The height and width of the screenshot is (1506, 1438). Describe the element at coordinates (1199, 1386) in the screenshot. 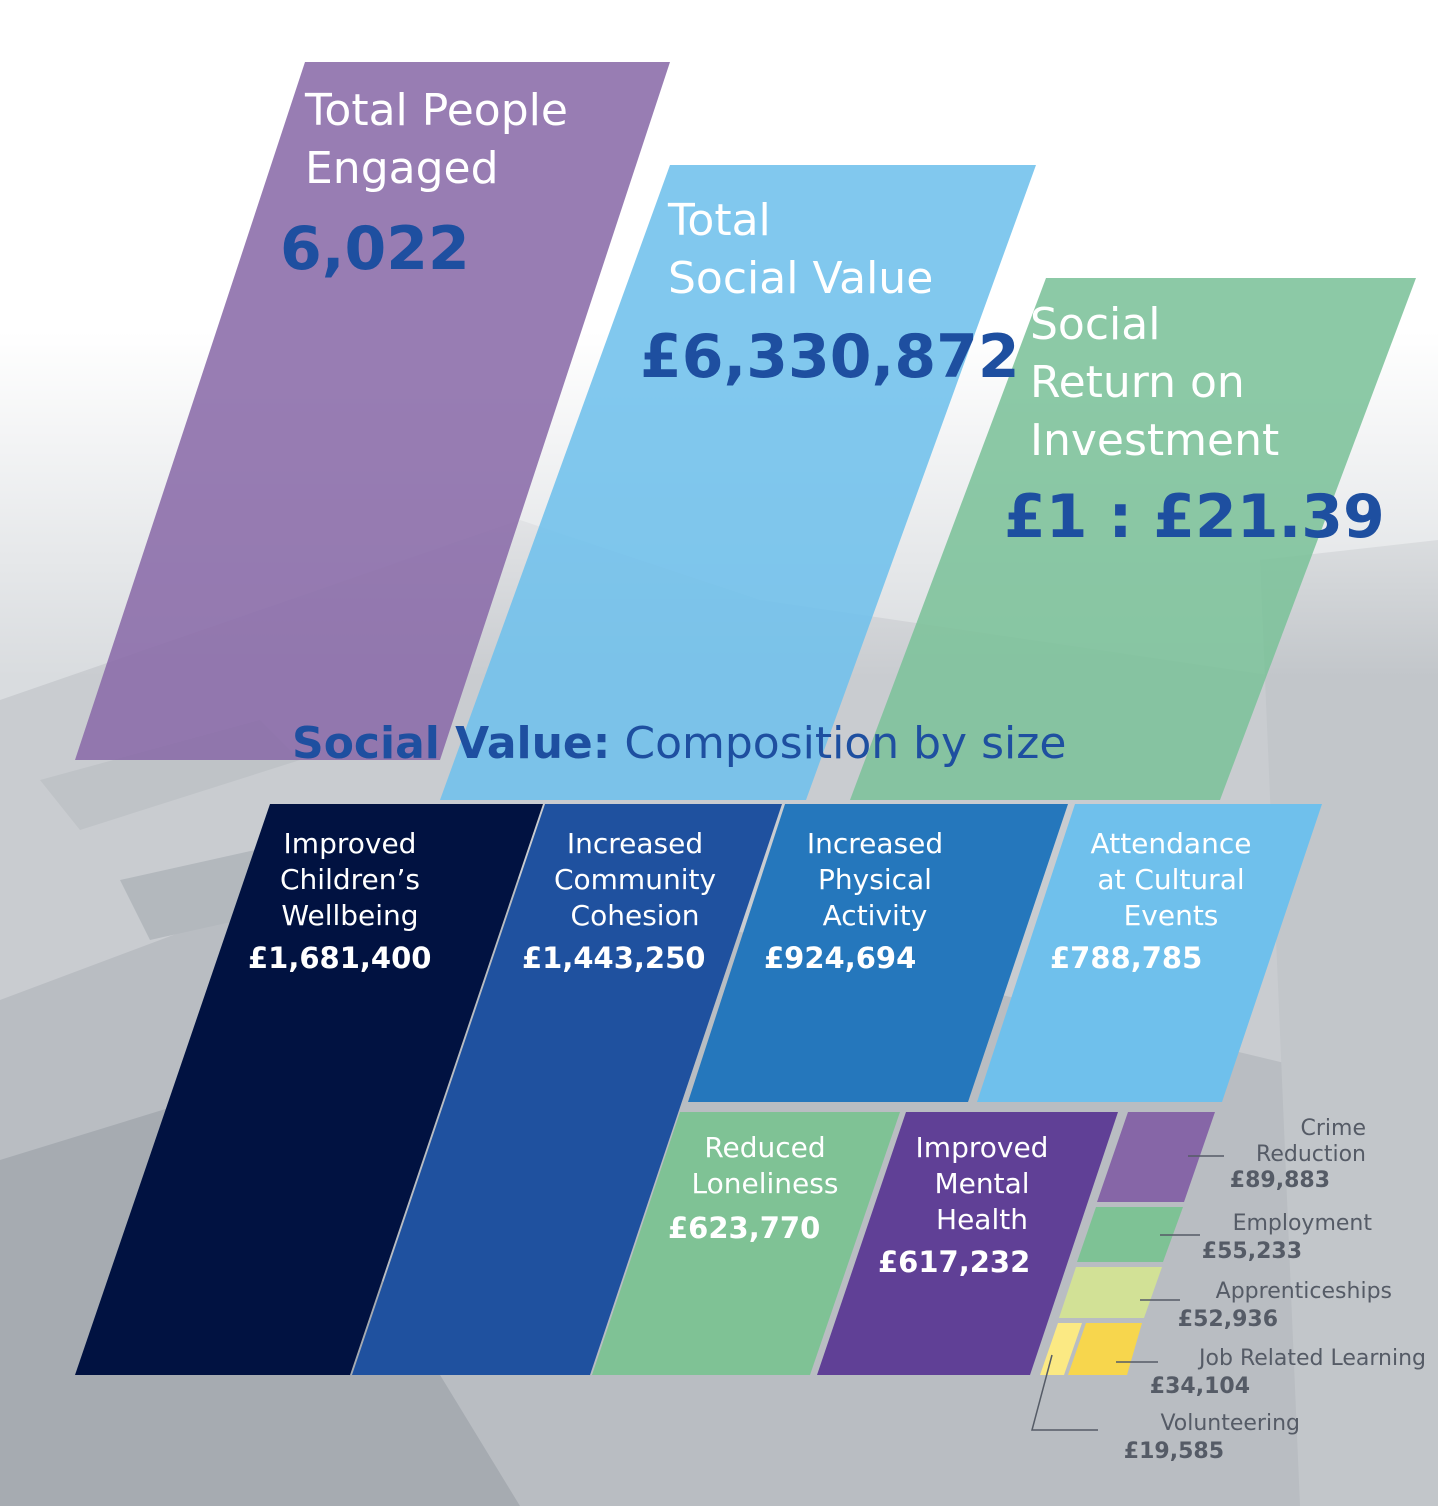

I see `cat-value-job-related-learning: £34,104` at that location.